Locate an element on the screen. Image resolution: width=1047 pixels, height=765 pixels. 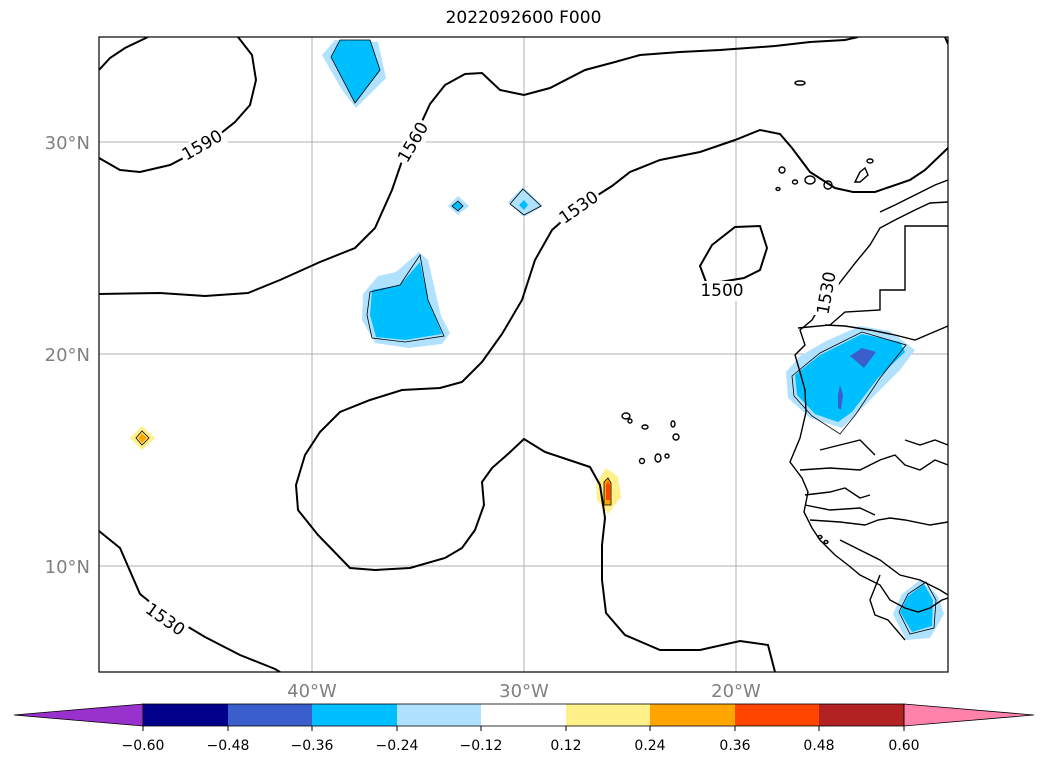
contour-label-1500: 1500 is located at coordinates (721, 291).